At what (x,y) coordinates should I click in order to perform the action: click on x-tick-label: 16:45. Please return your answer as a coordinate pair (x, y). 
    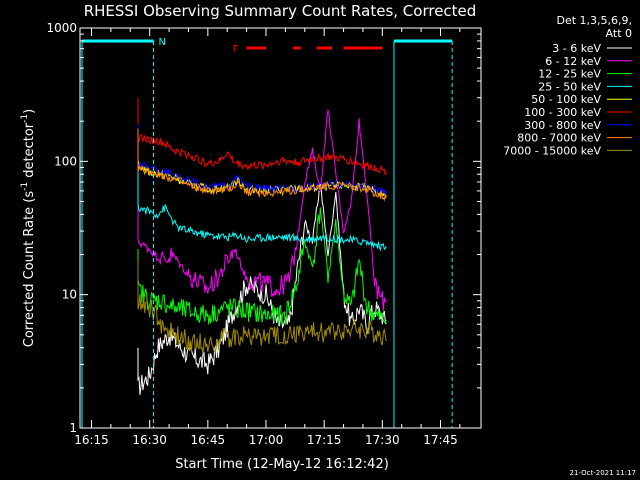
    Looking at the image, I should click on (208, 440).